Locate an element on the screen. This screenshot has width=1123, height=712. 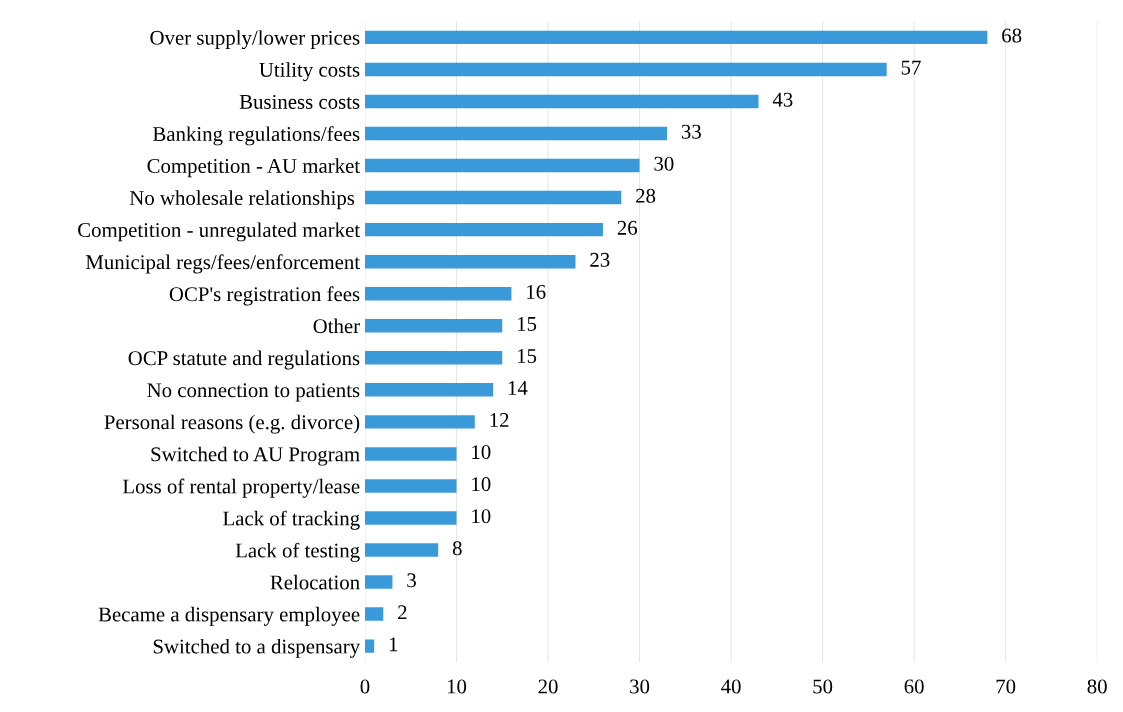
y-tick-label: Lack of tracking is located at coordinates (291, 520).